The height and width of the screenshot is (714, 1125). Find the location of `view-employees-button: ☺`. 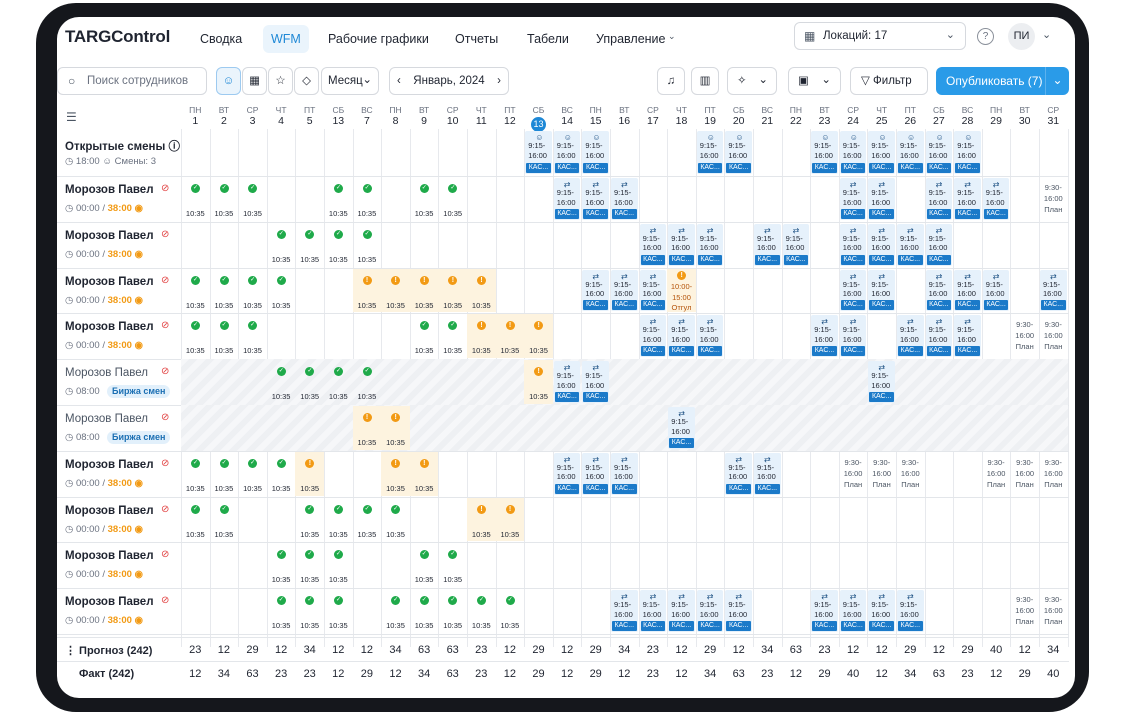

view-employees-button: ☺ is located at coordinates (228, 81).